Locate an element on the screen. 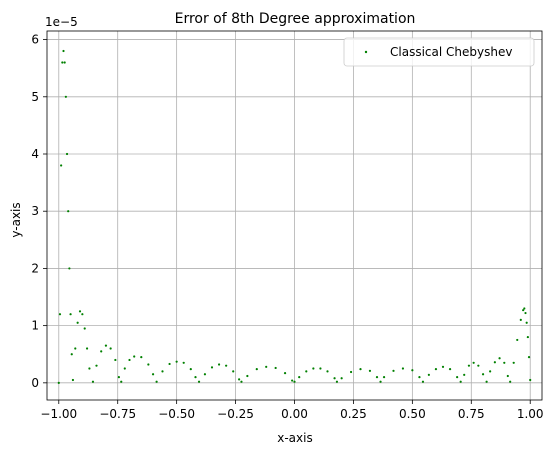  legend-marker is located at coordinates (366, 52).